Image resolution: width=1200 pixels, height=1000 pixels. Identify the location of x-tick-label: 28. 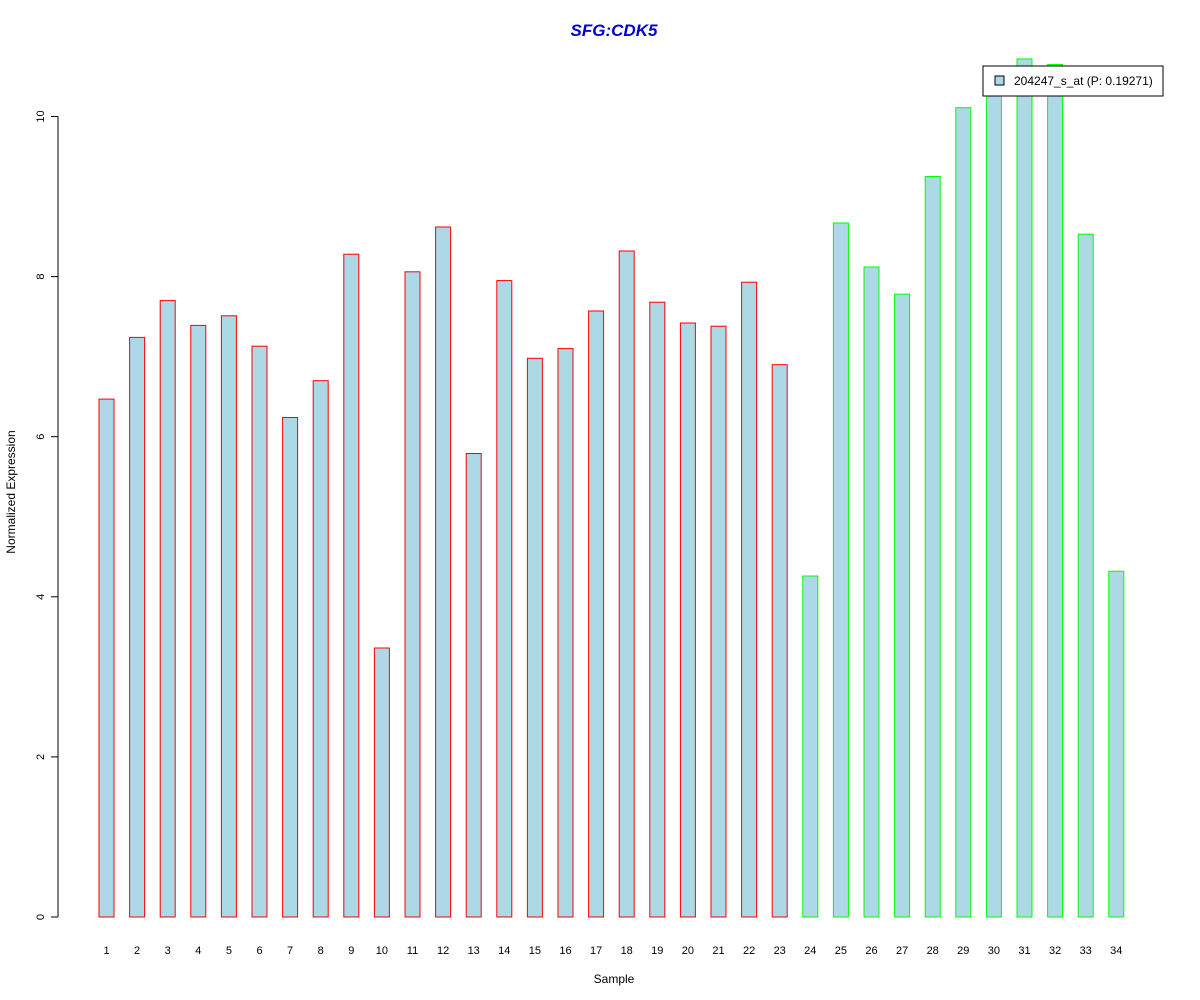
(933, 951).